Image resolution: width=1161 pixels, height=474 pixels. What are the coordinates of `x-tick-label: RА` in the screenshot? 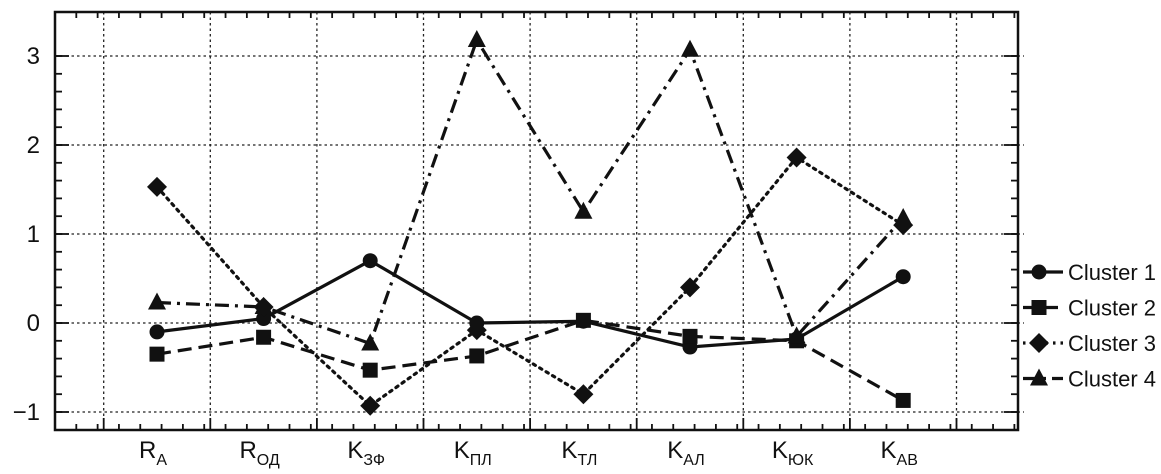 It's located at (153, 453).